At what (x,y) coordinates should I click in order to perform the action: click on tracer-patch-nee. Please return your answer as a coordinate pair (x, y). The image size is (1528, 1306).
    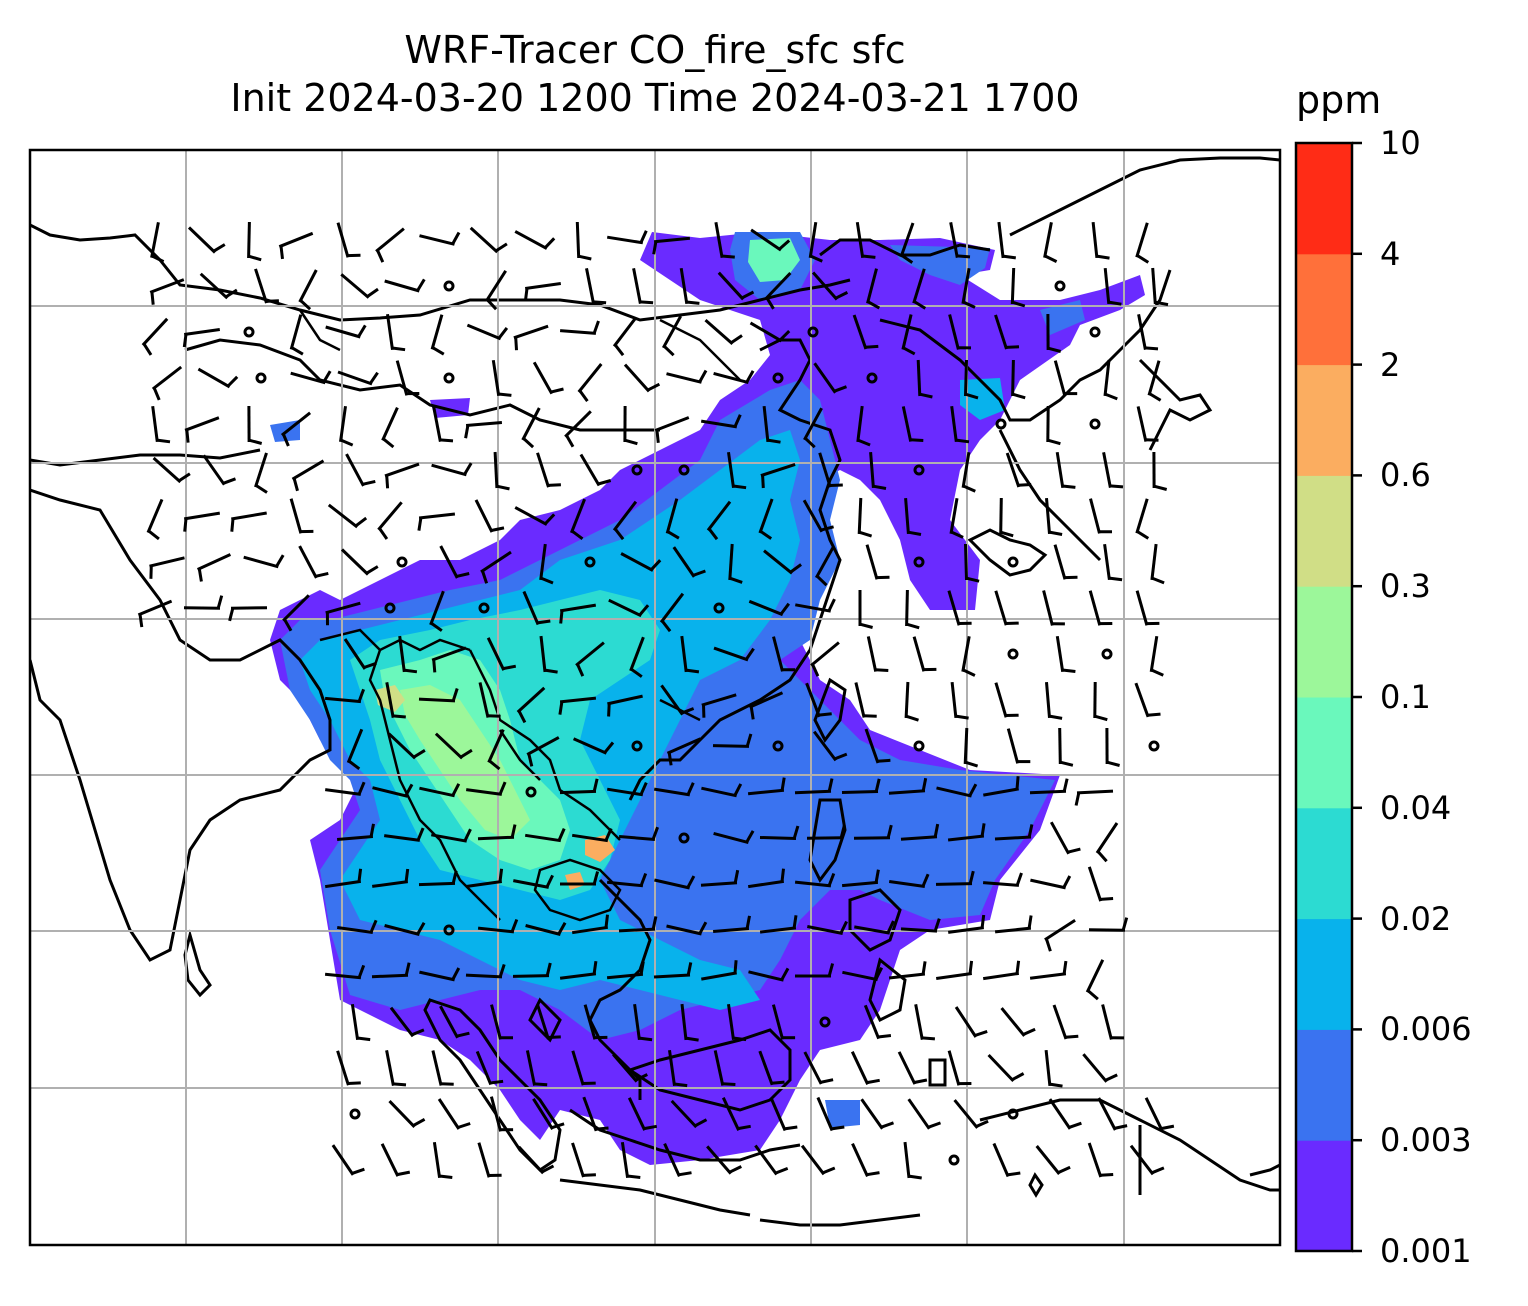
    Looking at the image, I should click on (1062, 317).